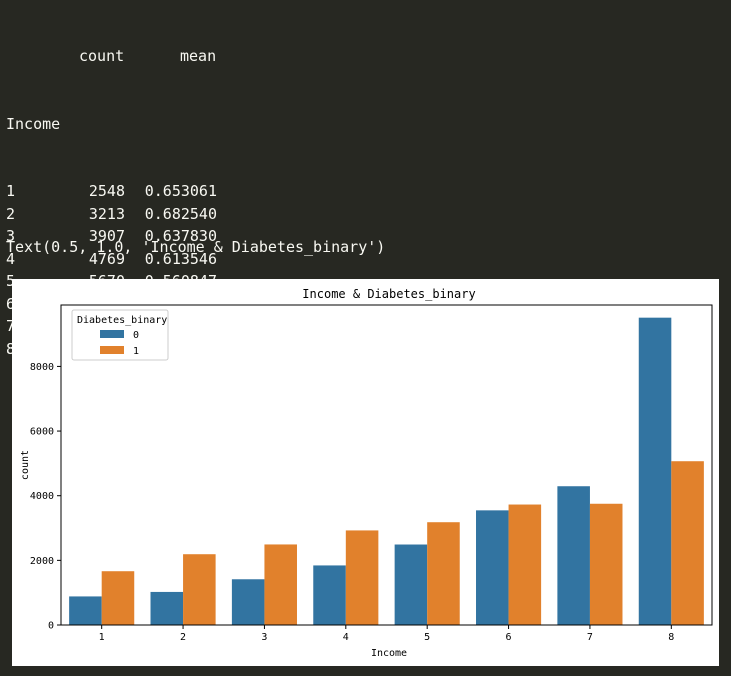 The height and width of the screenshot is (676, 731). What do you see at coordinates (388, 294) in the screenshot?
I see `chart-title: Income & Diabetes_binary` at bounding box center [388, 294].